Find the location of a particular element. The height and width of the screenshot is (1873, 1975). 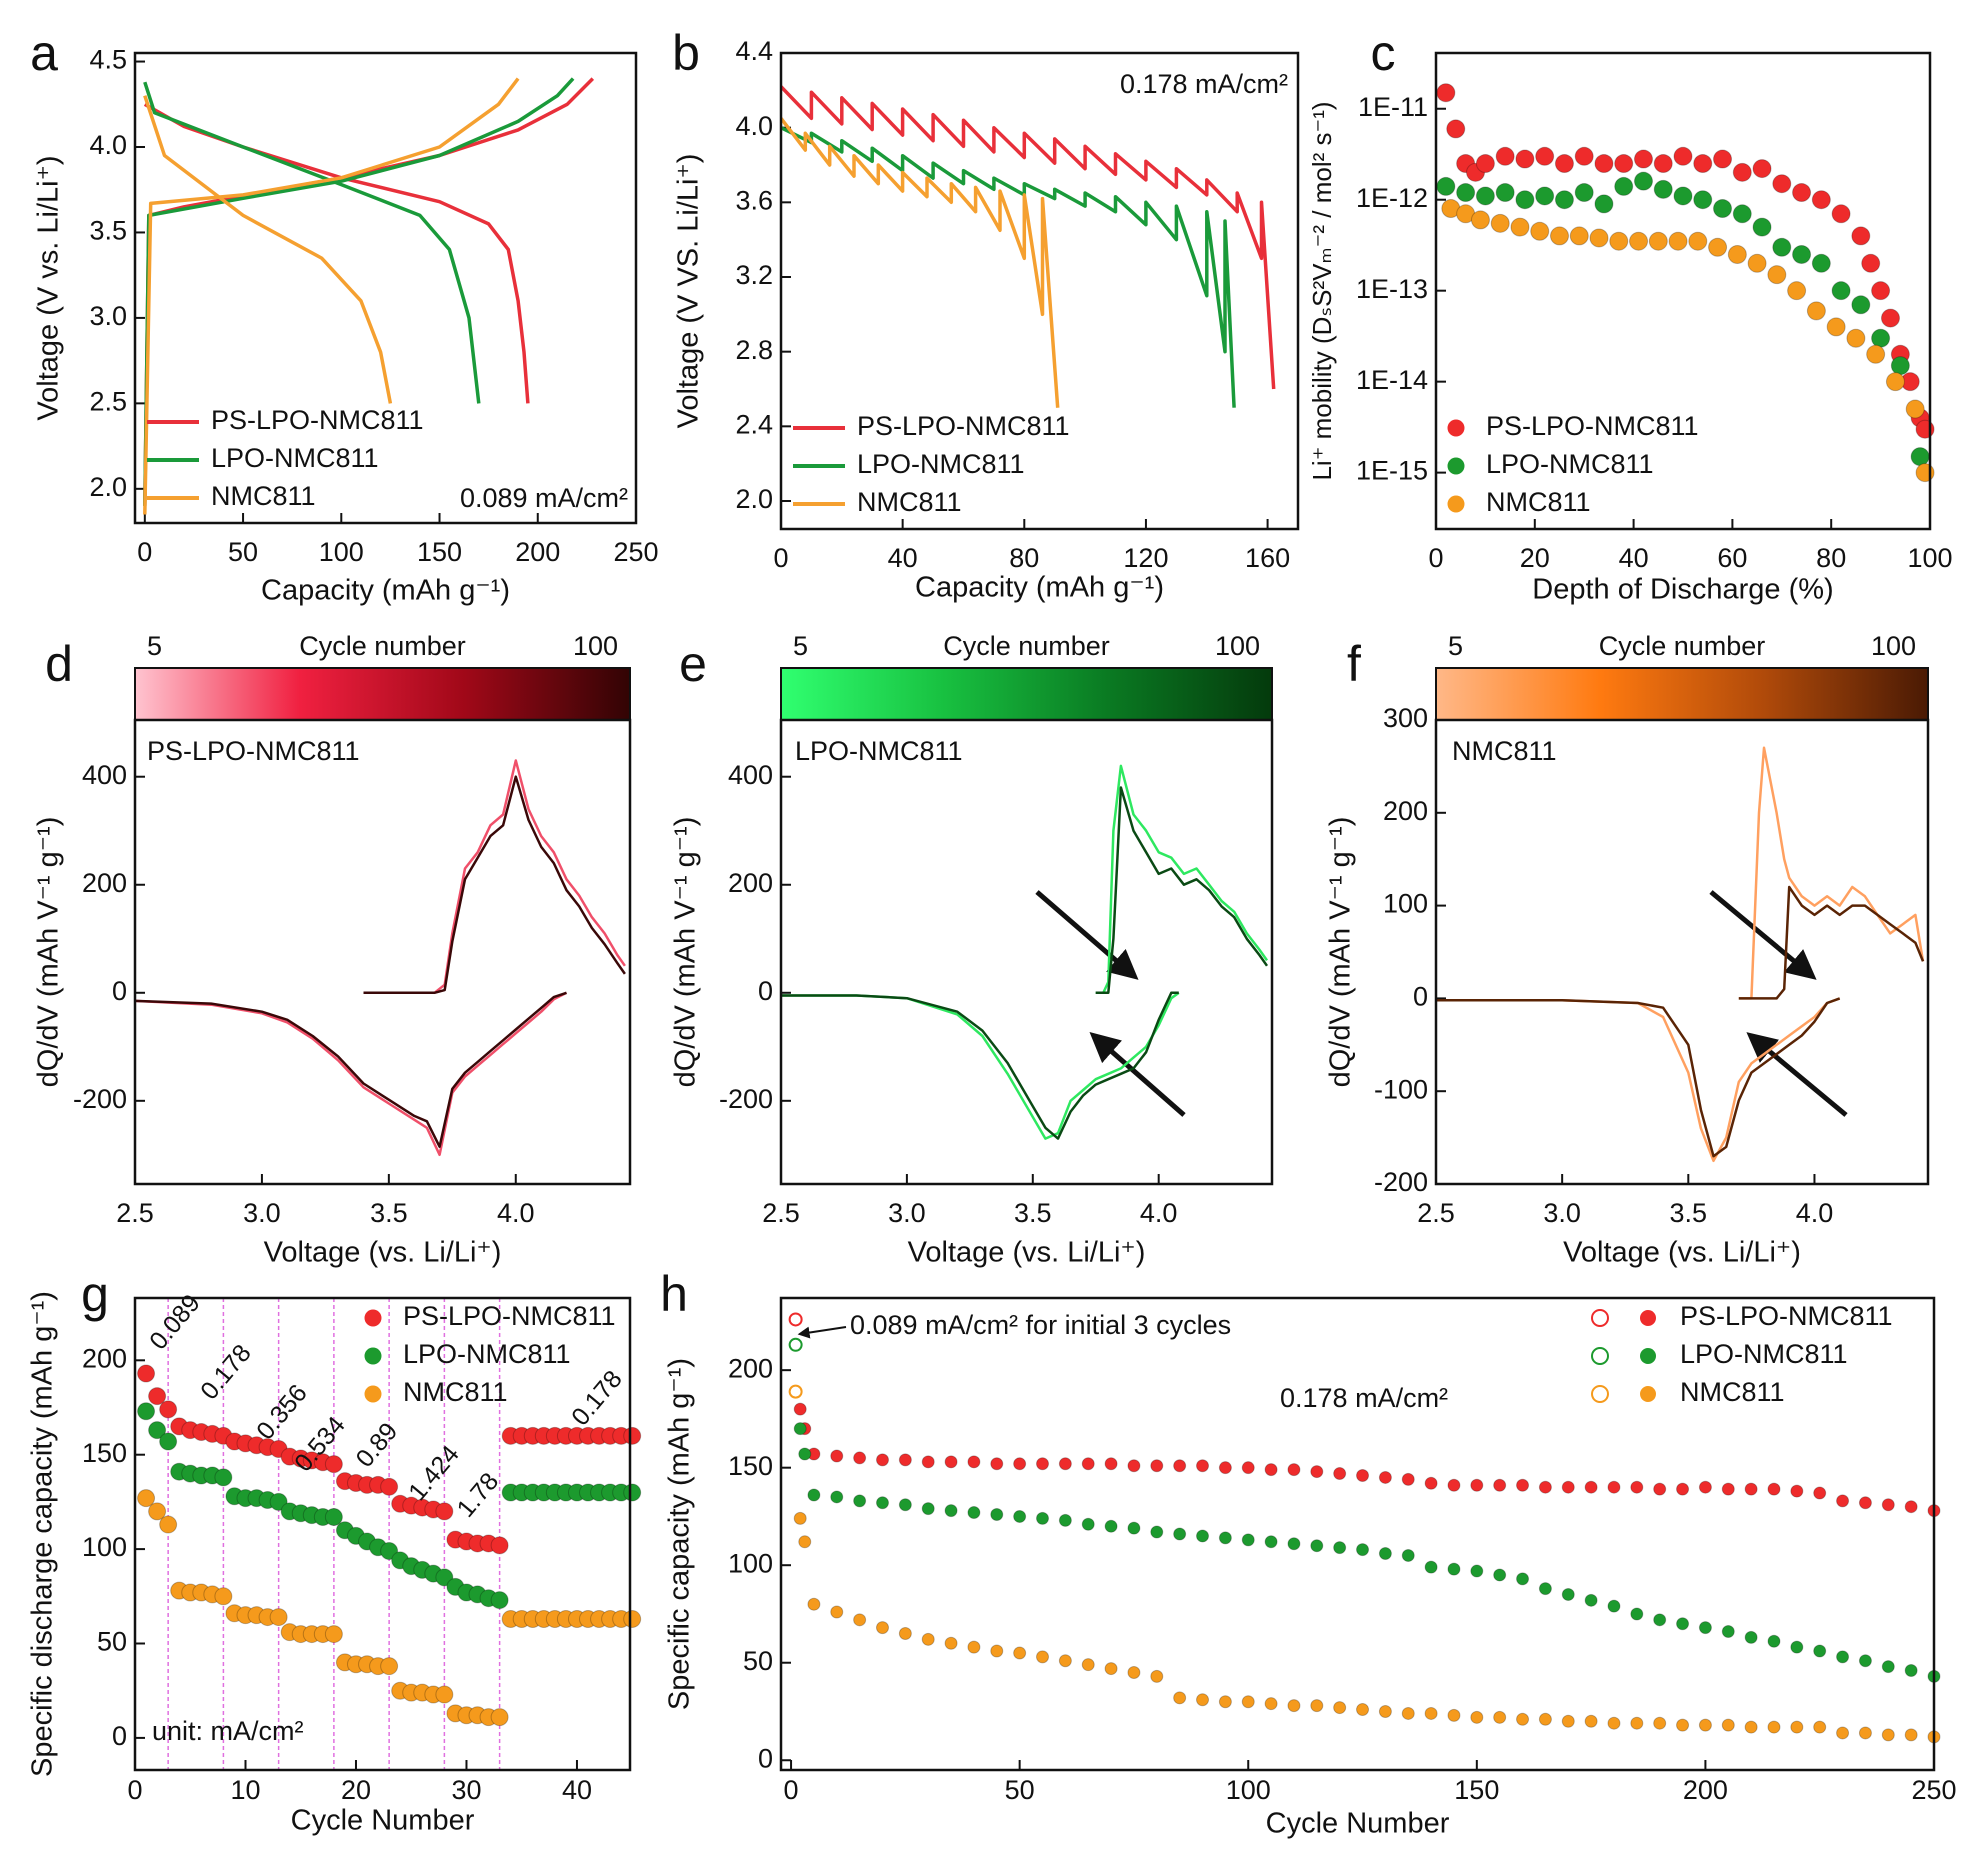

y-tick-label: 4.5 is located at coordinates (108, 60).